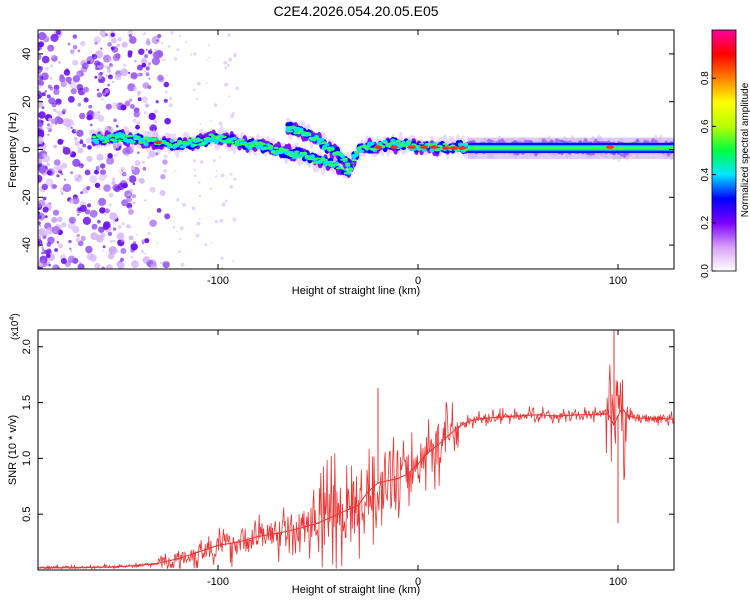 The width and height of the screenshot is (750, 600). I want to click on colorbar-tick-label: 0.4, so click(705, 174).